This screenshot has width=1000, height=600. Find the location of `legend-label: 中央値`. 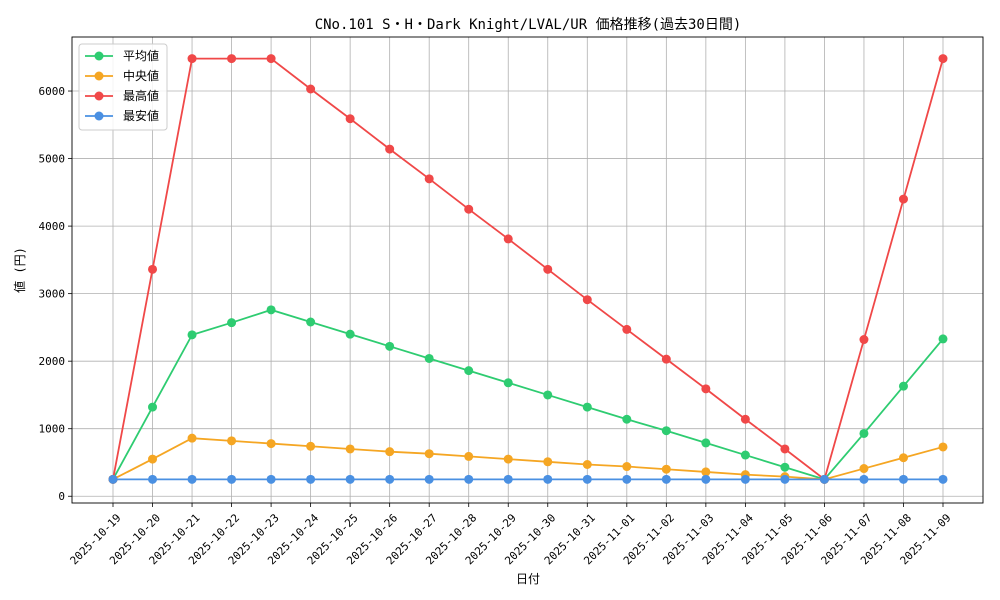

legend-label: 中央値 is located at coordinates (141, 75).